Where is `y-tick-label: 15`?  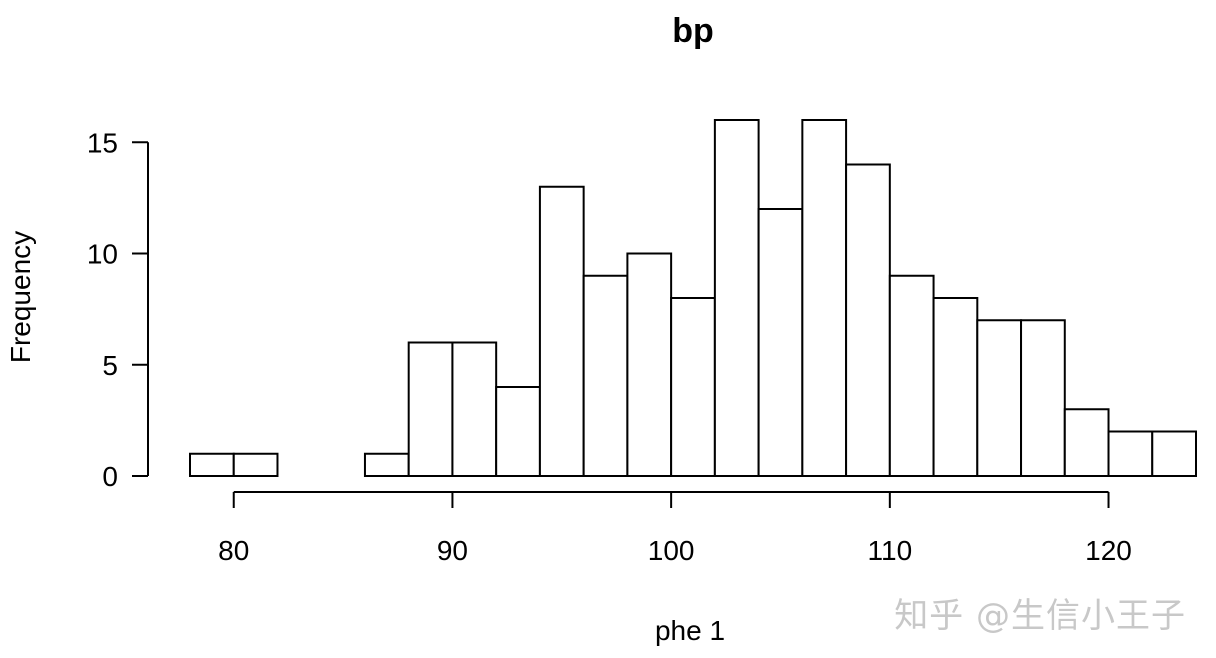
y-tick-label: 15 is located at coordinates (102, 142).